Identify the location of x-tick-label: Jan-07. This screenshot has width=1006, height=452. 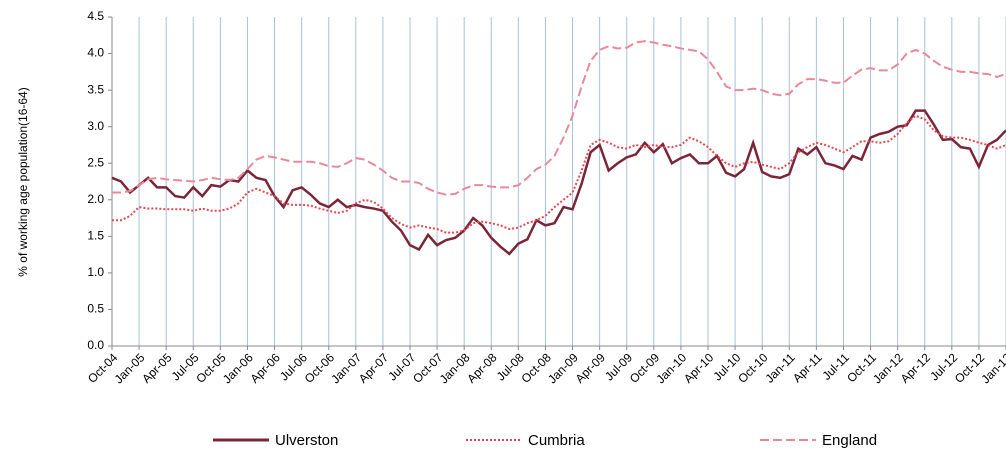
(346, 368).